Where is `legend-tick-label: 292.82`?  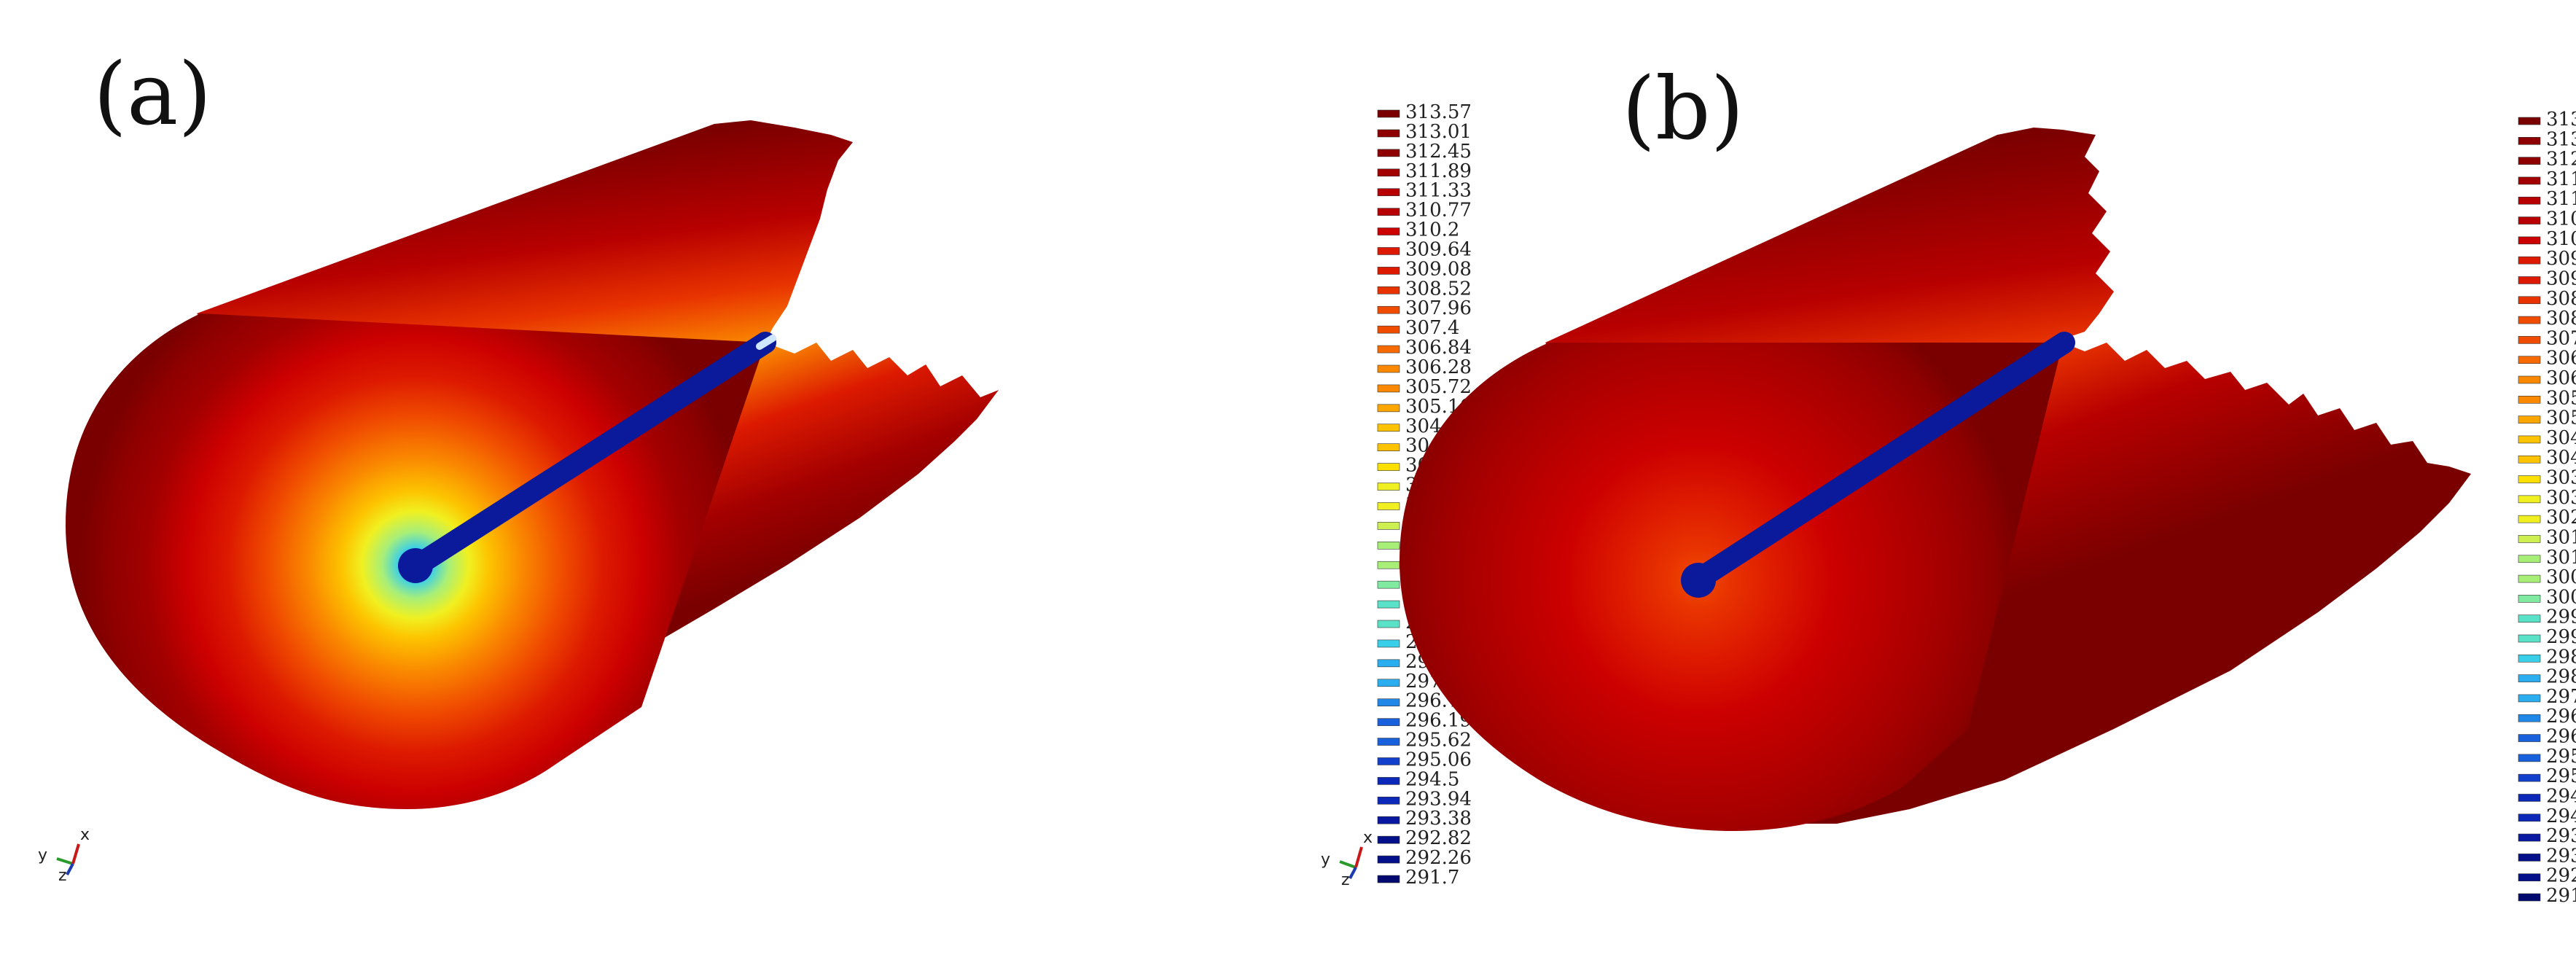
legend-tick-label: 292.82 is located at coordinates (1438, 838).